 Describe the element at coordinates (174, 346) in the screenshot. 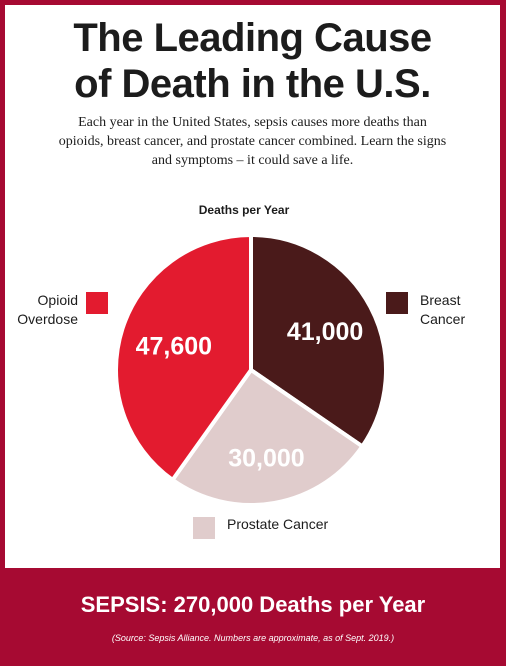

I see `pie-value-label-opioid-overdose: 47,600` at that location.